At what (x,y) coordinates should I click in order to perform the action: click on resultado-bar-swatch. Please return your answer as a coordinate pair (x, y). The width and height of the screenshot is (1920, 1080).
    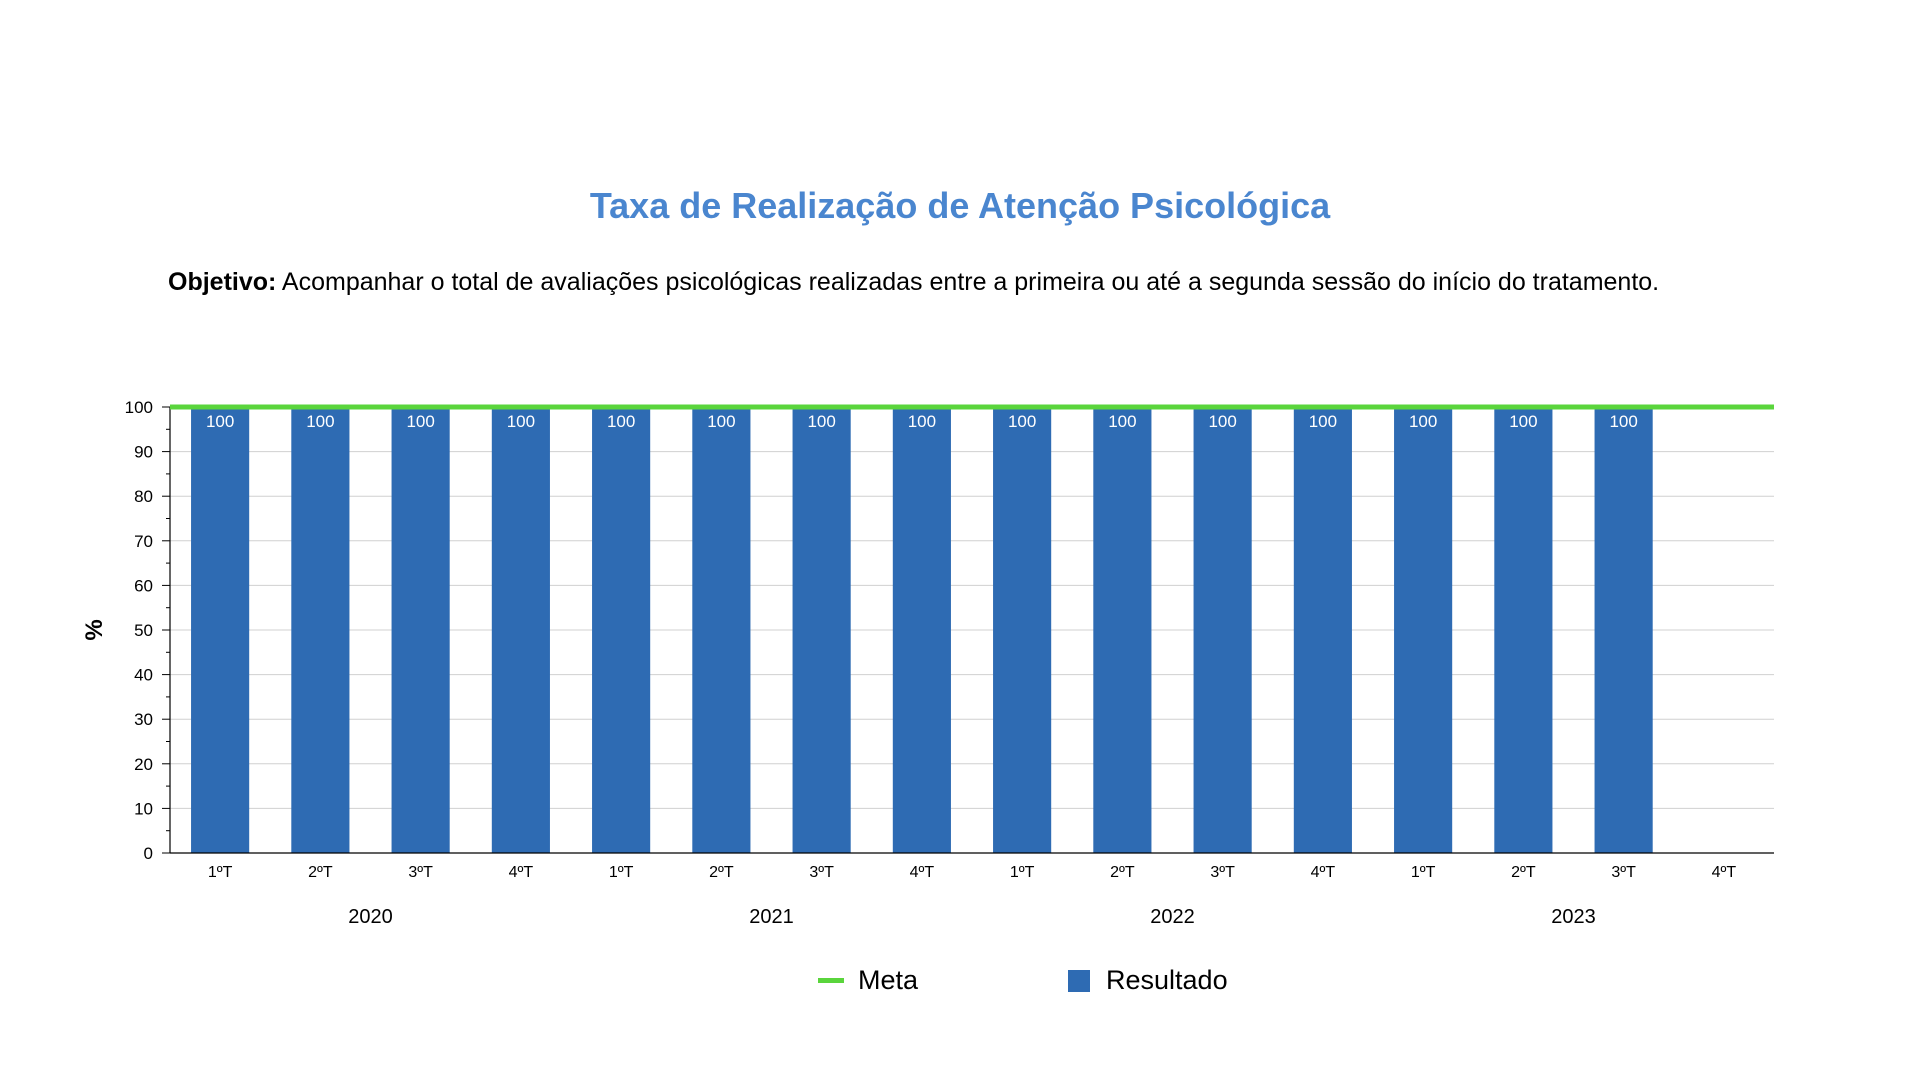
    Looking at the image, I should click on (1079, 980).